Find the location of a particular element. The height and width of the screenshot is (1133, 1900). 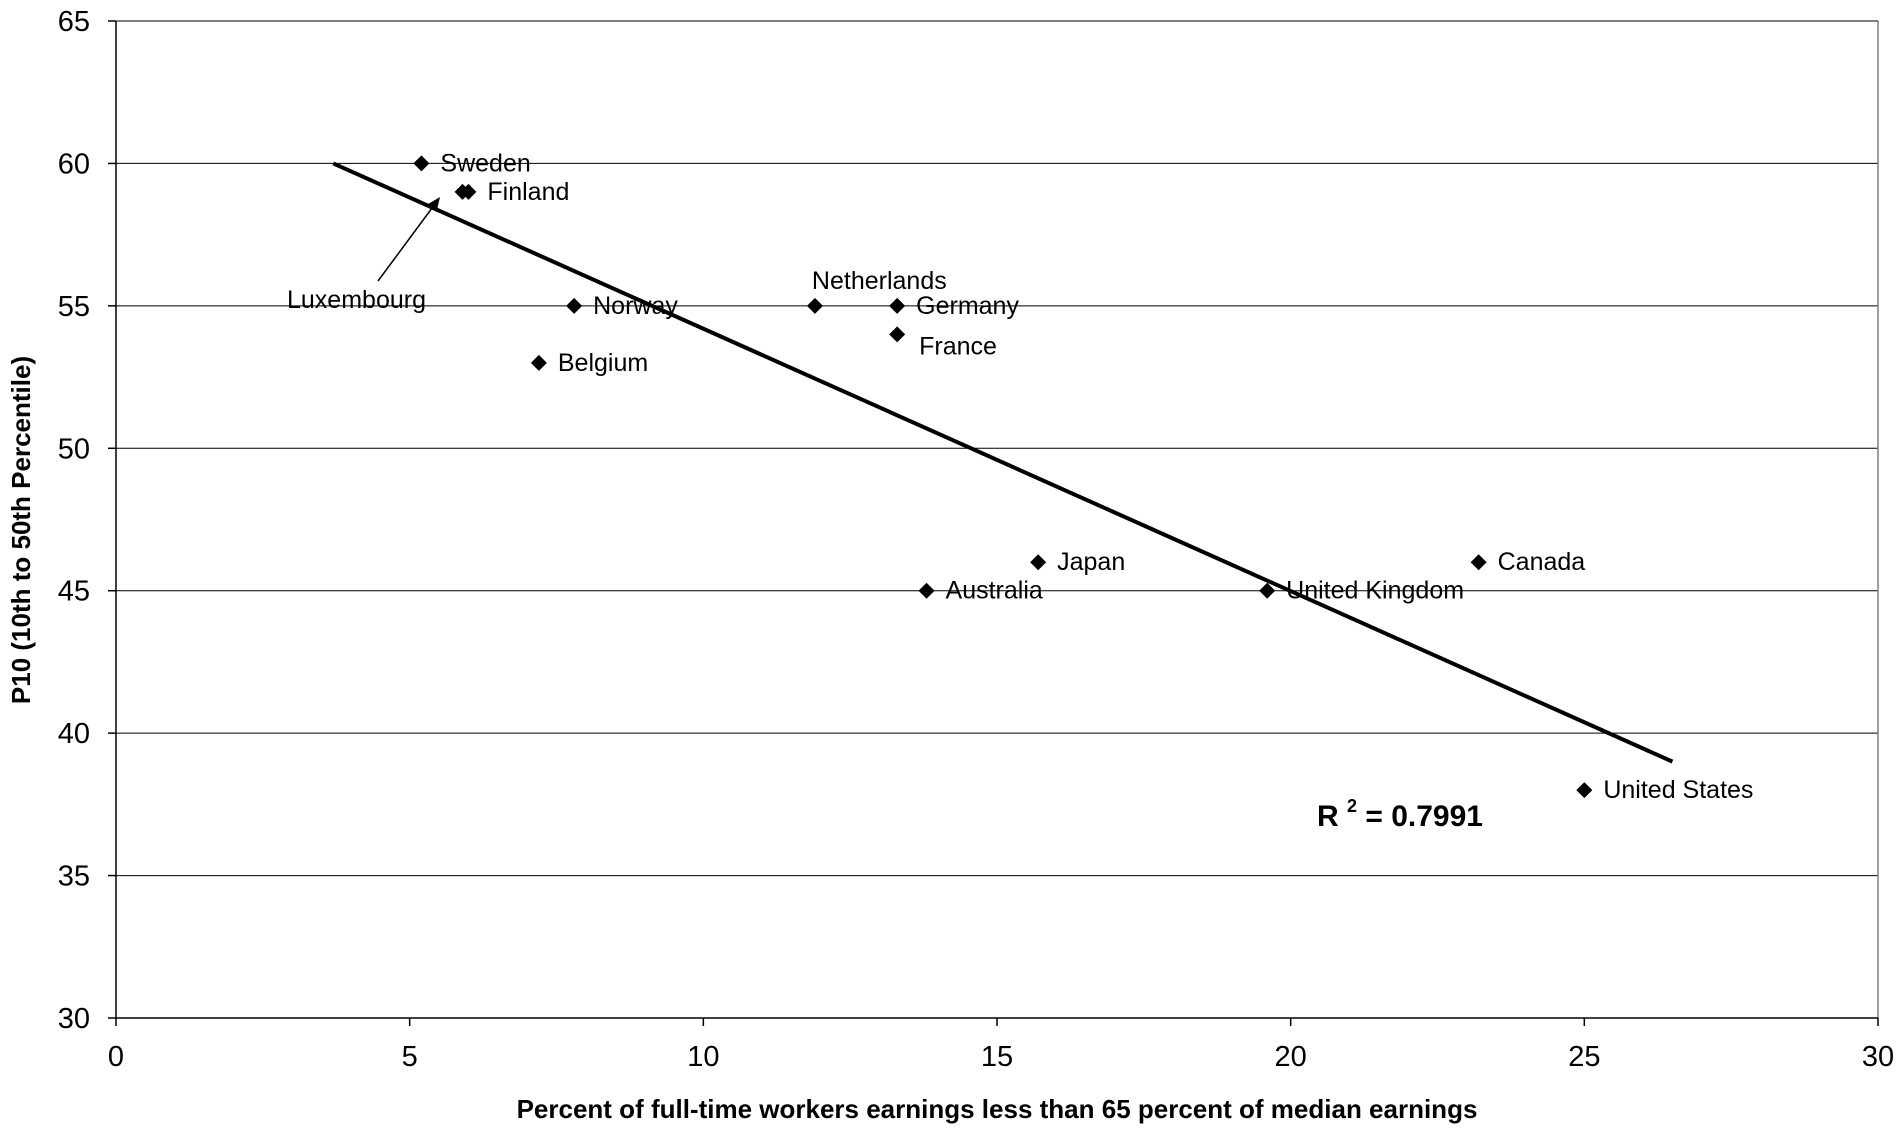

point-label: Australia is located at coordinates (994, 591).